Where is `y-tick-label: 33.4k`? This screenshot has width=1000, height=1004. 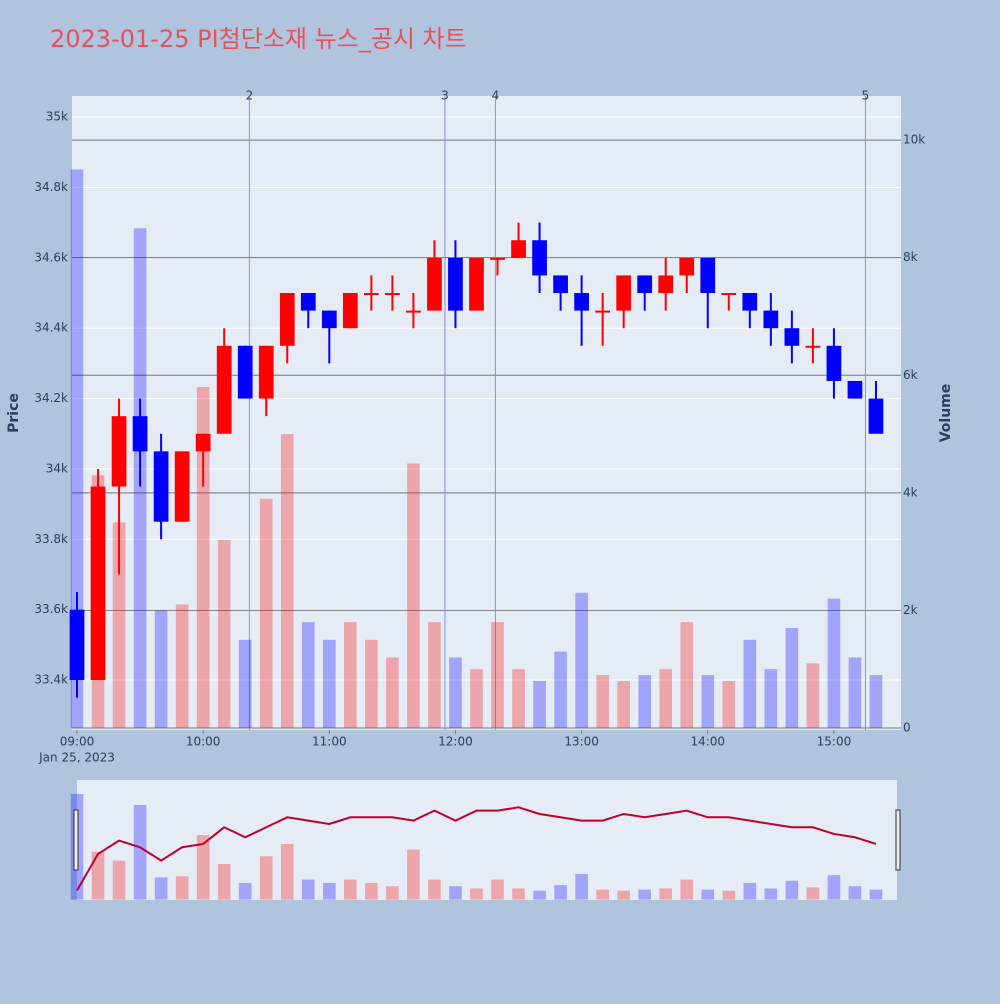 y-tick-label: 33.4k is located at coordinates (51, 680).